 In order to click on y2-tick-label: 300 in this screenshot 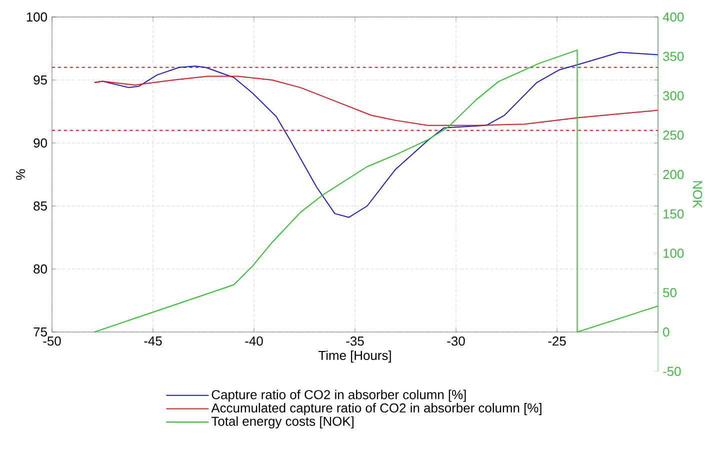, I will do `click(673, 95)`.